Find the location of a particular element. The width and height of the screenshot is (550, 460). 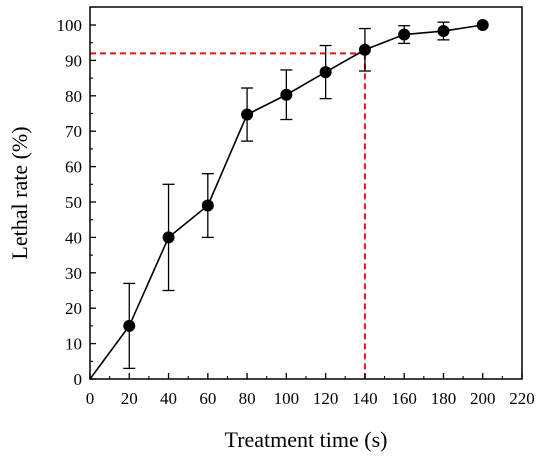

x-tick-label: 120 is located at coordinates (326, 398).